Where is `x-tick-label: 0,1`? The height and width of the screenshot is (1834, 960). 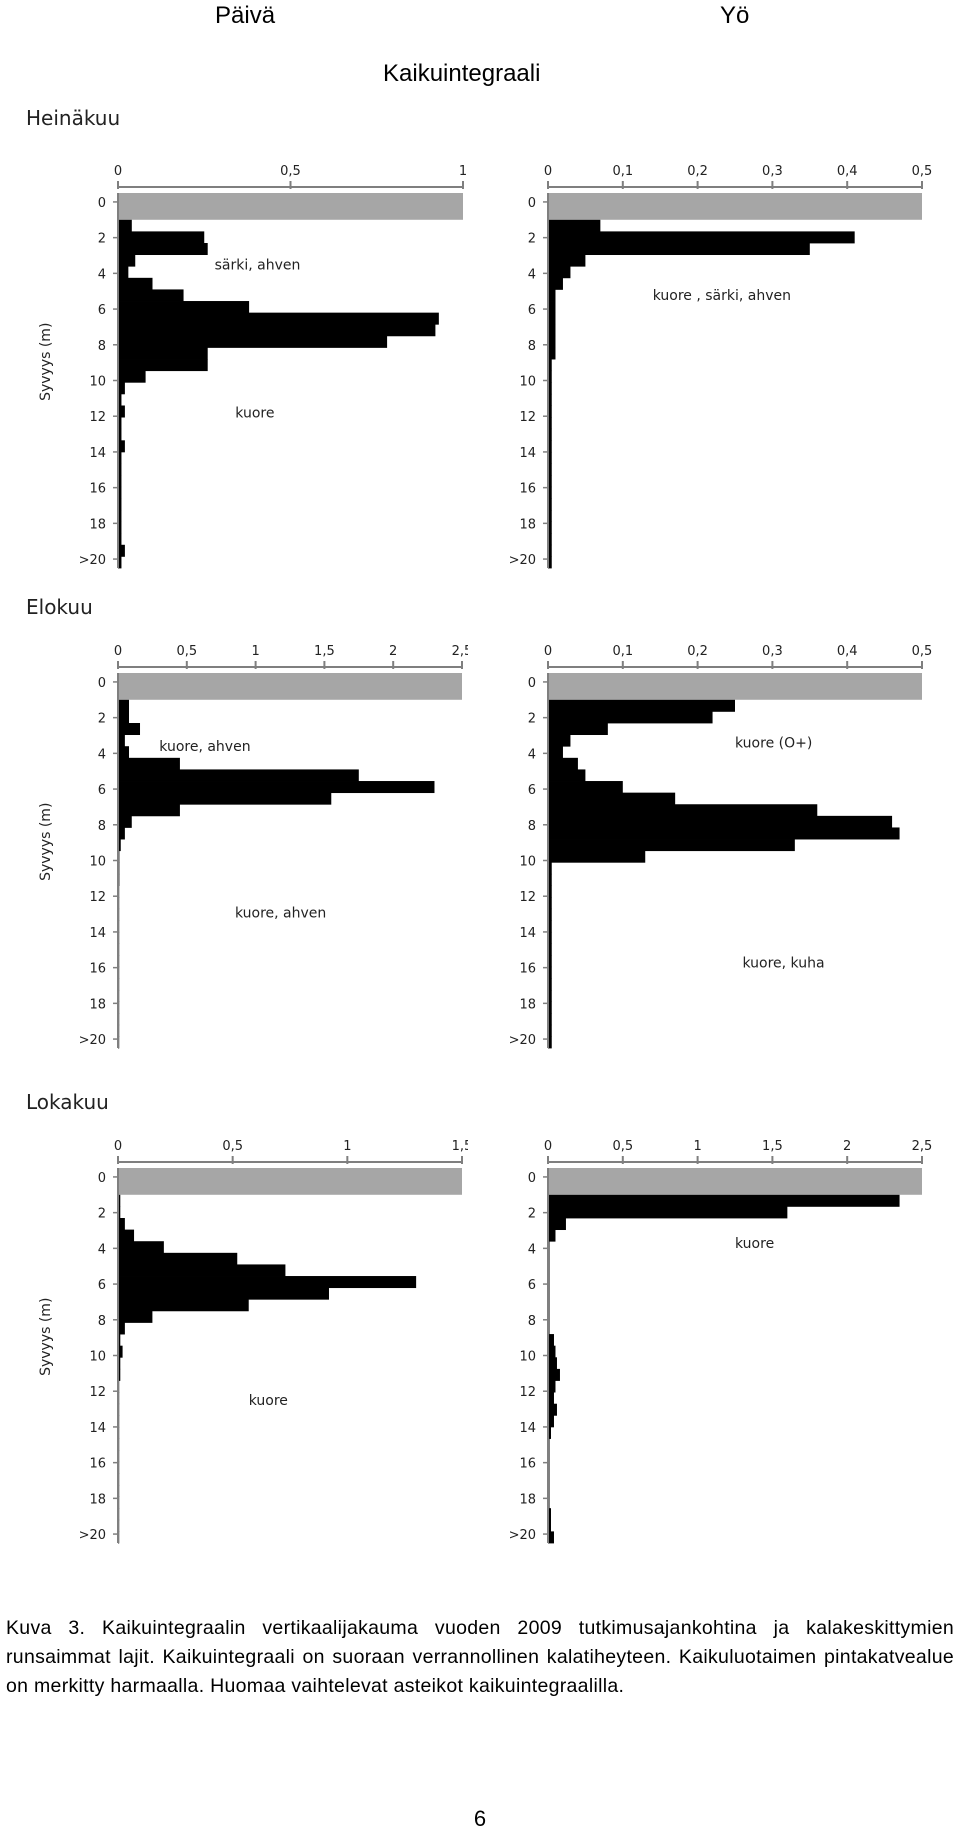 x-tick-label: 0,1 is located at coordinates (622, 171).